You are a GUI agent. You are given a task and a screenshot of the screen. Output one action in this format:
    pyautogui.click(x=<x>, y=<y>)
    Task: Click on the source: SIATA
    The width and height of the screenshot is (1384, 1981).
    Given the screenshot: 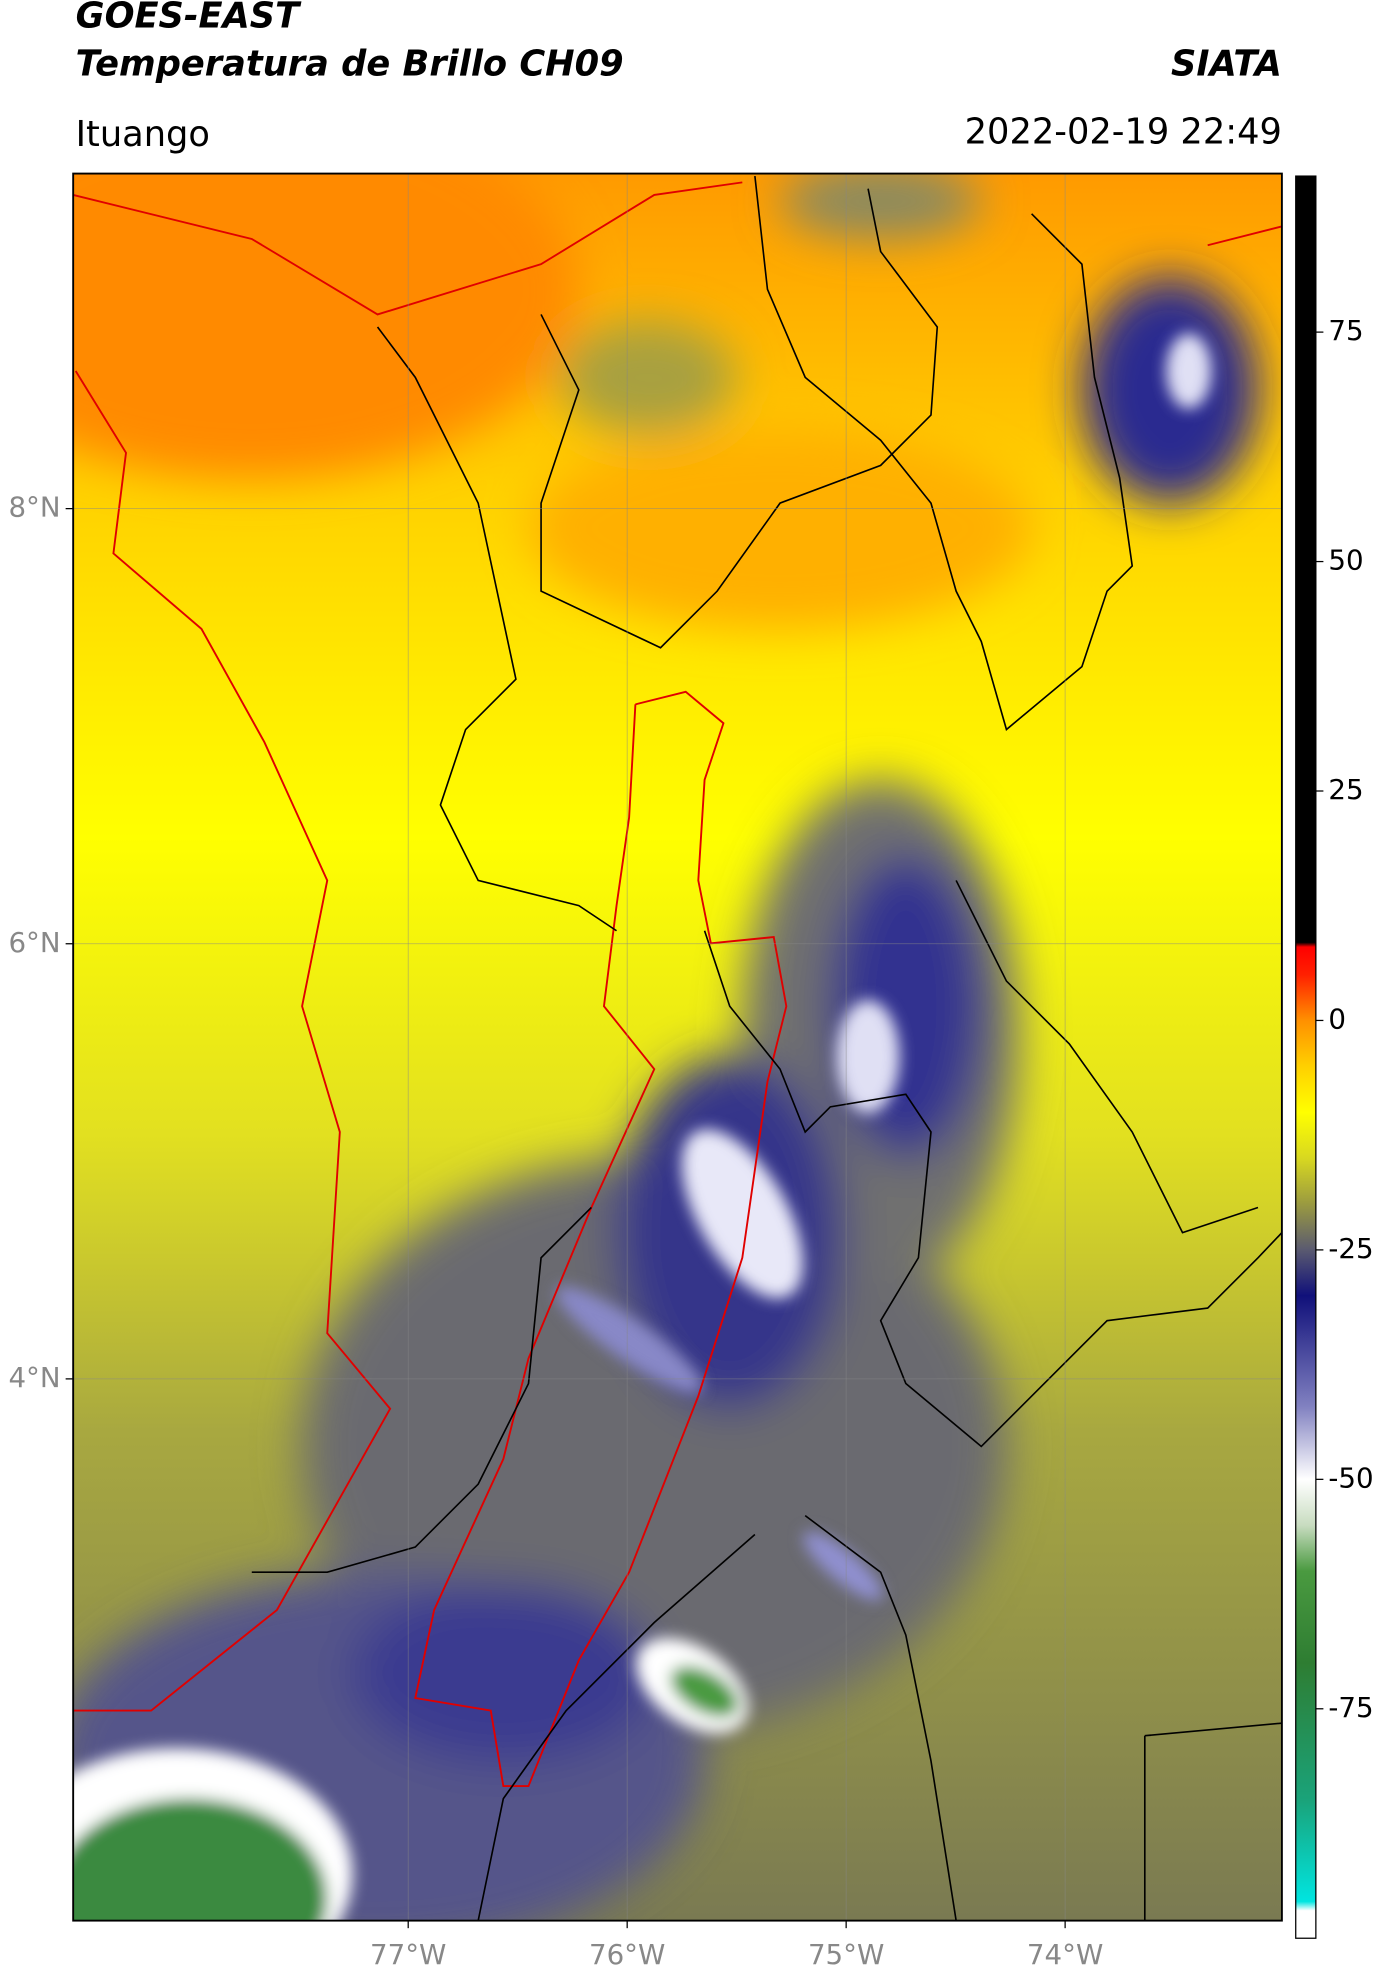 What is the action you would take?
    pyautogui.click(x=1226, y=63)
    